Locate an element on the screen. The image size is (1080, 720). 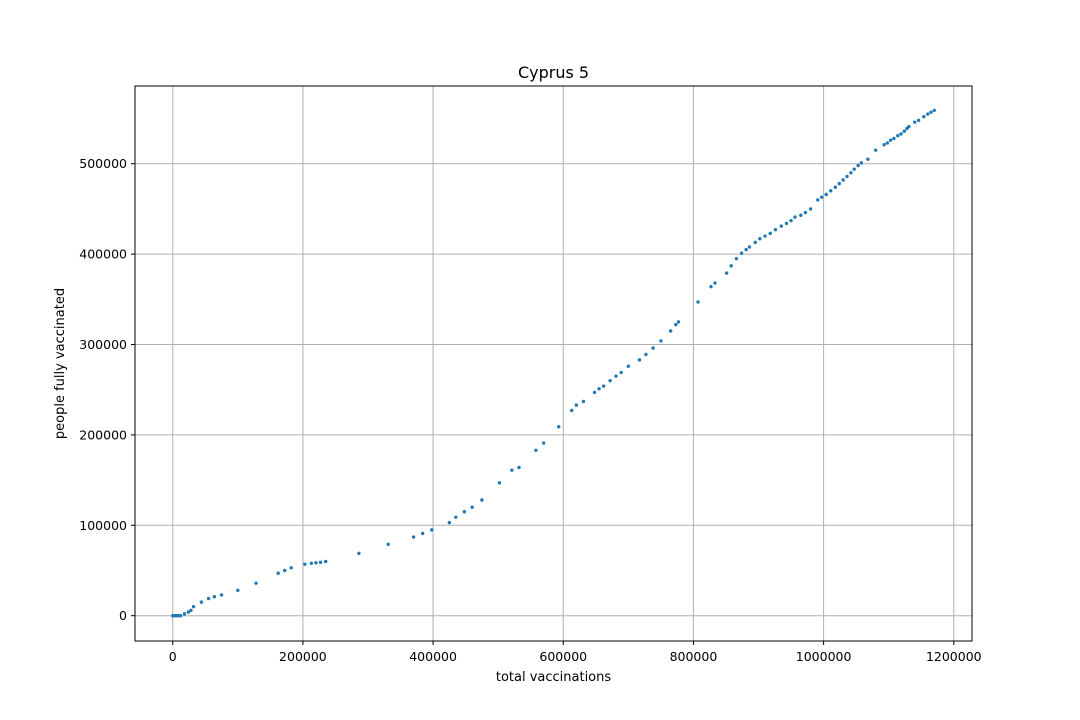
y-tick-label: 200000 is located at coordinates (103, 434).